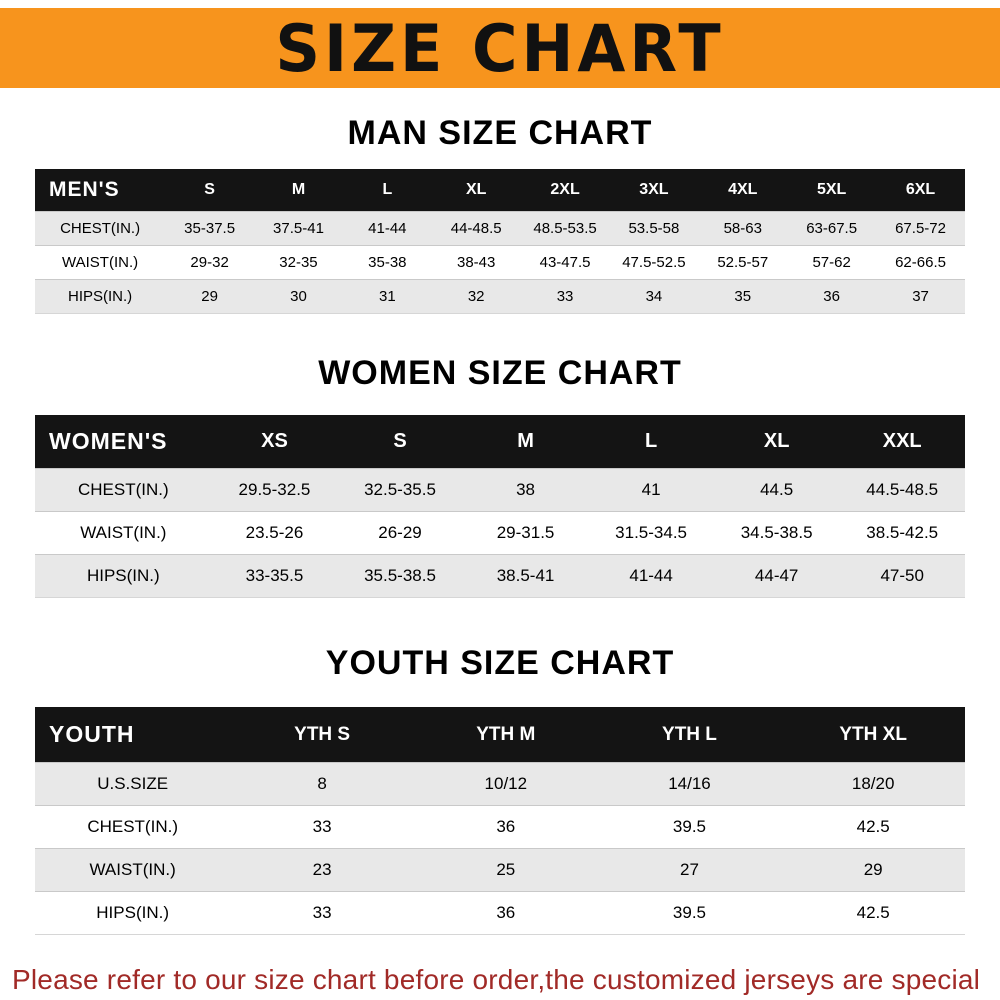  Describe the element at coordinates (920, 262) in the screenshot. I see `value-cell: 62-66.5` at that location.